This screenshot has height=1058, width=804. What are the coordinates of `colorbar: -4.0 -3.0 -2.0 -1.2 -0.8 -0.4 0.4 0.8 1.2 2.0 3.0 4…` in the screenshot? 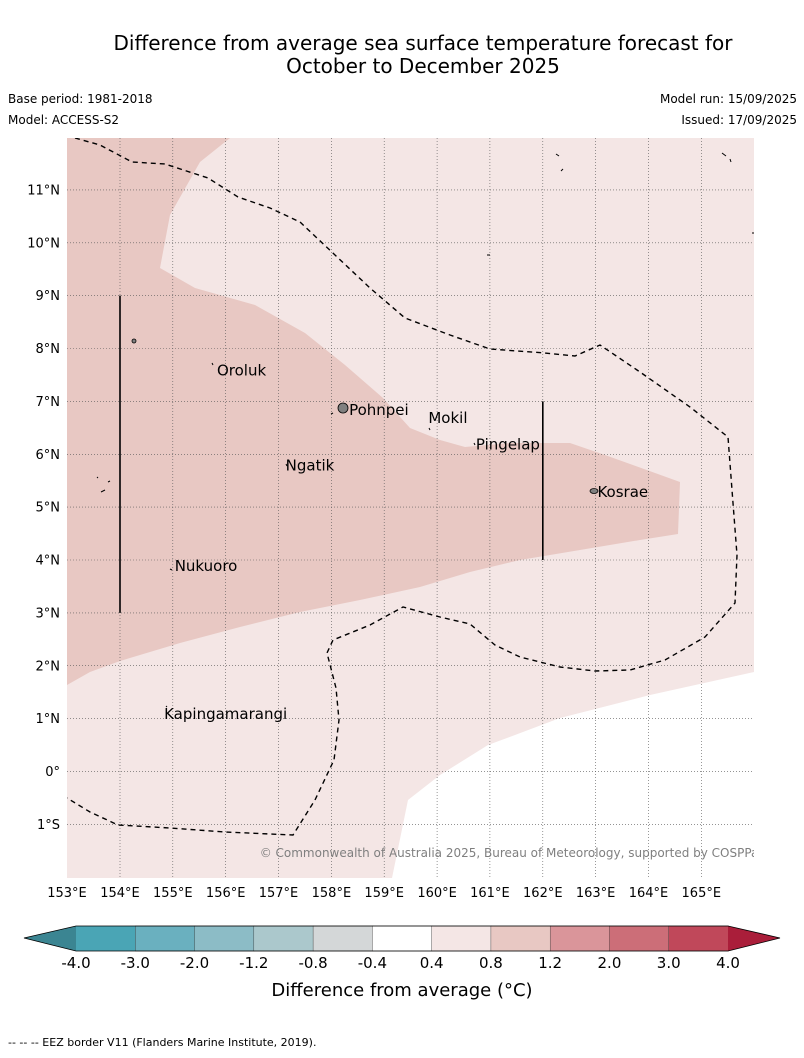 It's located at (402, 948).